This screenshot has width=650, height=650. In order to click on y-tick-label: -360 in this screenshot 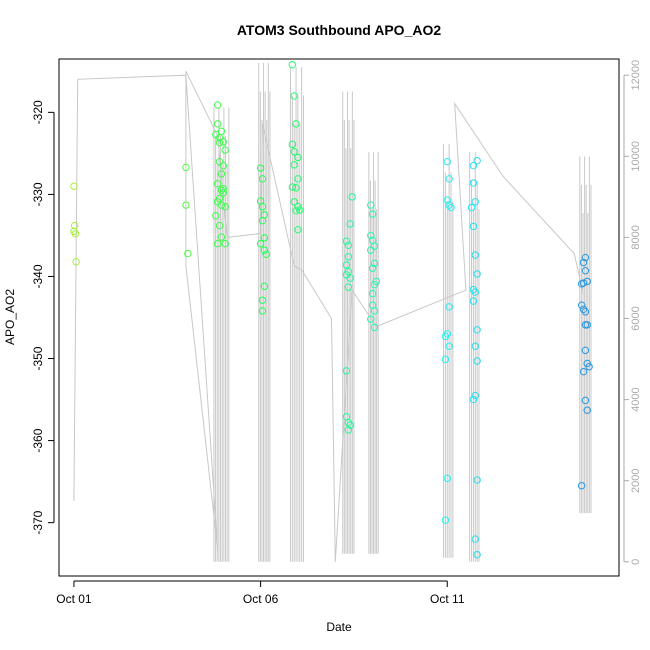, I will do `click(38, 440)`.